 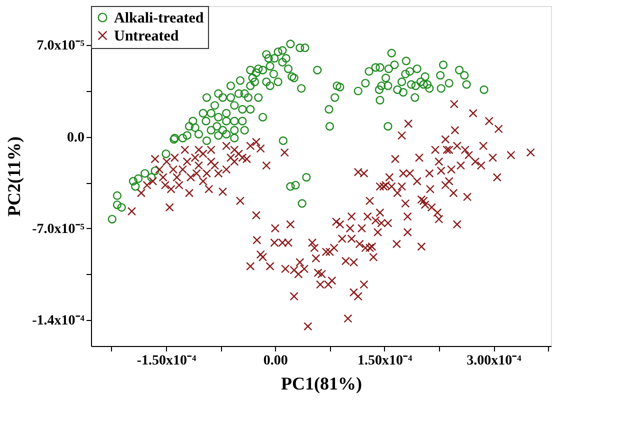 I want to click on x-tick-label: 0.00, so click(x=275, y=361).